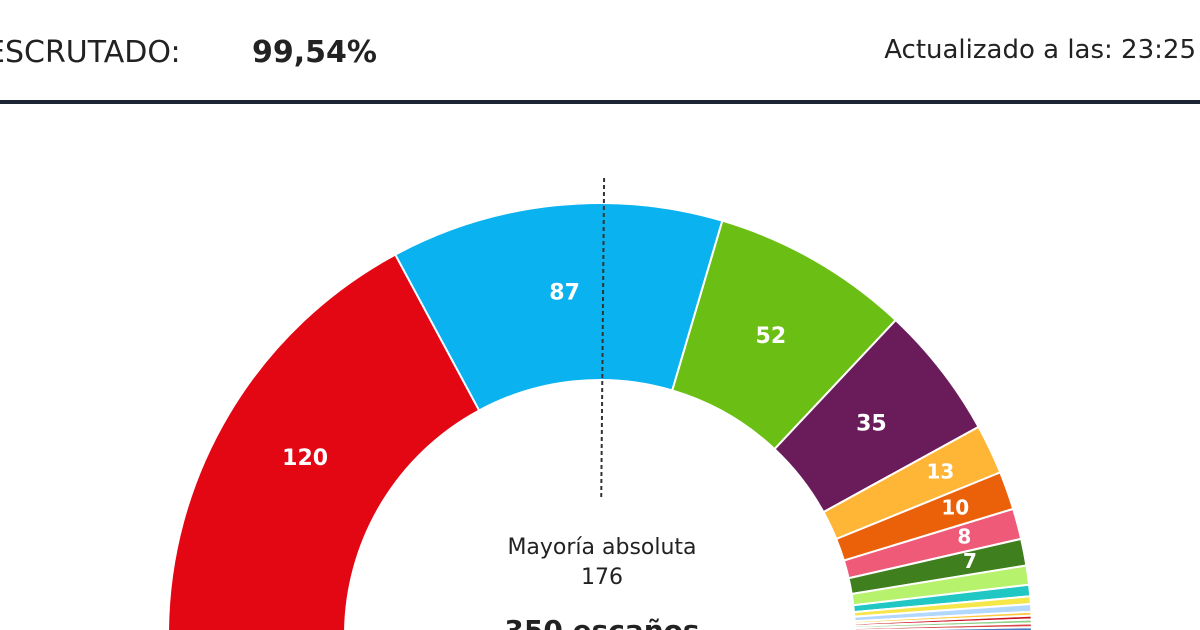 This screenshot has height=630, width=1200. Describe the element at coordinates (955, 507) in the screenshot. I see `seat-label: 10` at that location.